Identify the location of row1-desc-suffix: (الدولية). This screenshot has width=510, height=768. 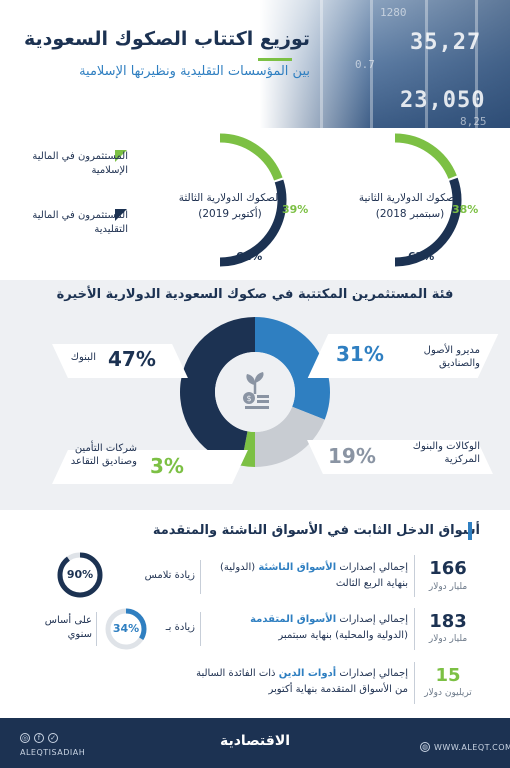
(239, 567).